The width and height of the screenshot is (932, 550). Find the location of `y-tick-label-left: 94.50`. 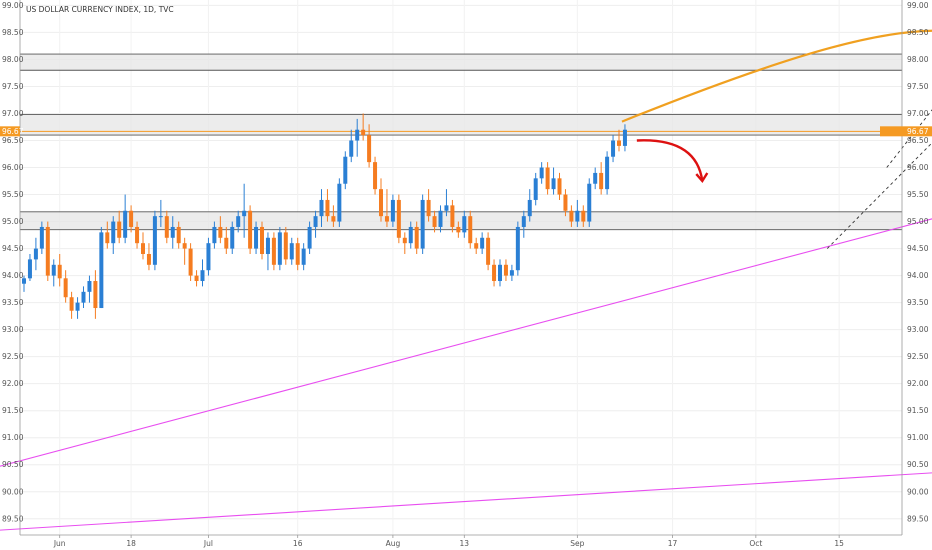

y-tick-label-left: 94.50 is located at coordinates (13, 248).